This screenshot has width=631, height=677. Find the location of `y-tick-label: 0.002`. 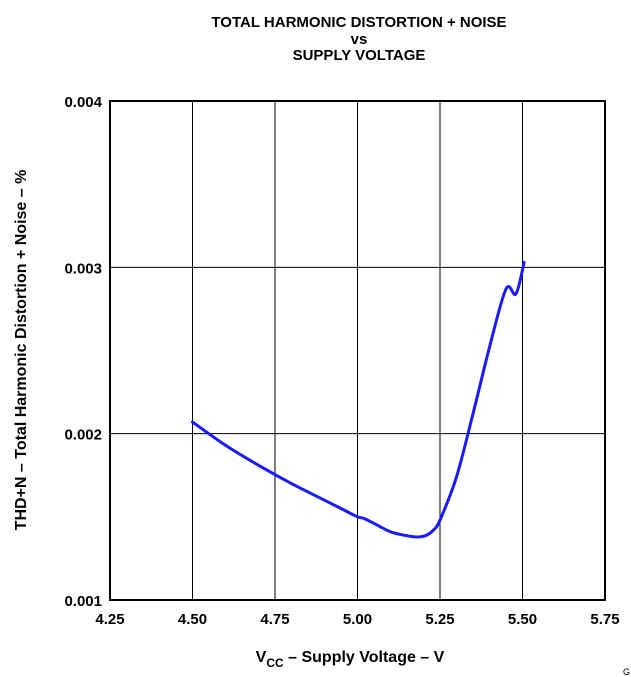

y-tick-label: 0.002 is located at coordinates (83, 435).